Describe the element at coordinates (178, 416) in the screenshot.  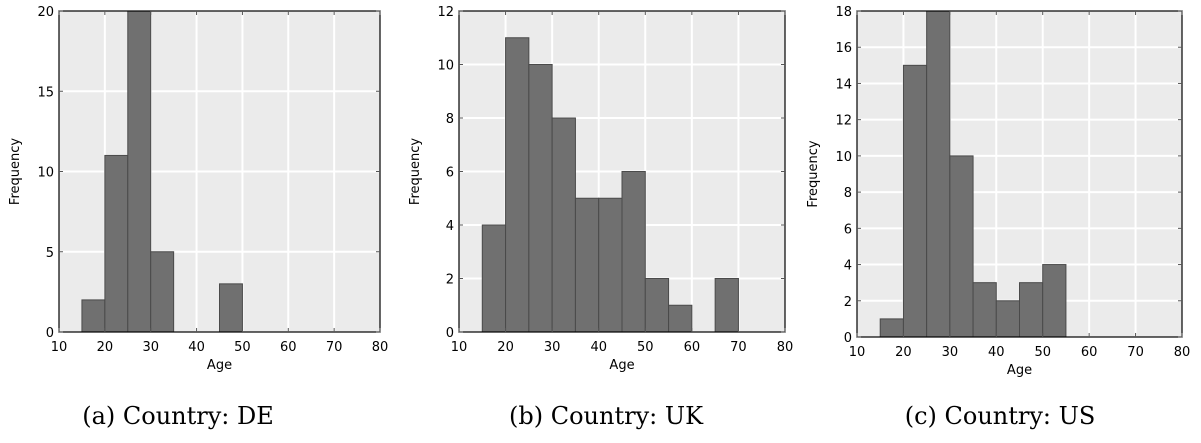
I see `panel-caption: (a) Country: DE` at that location.